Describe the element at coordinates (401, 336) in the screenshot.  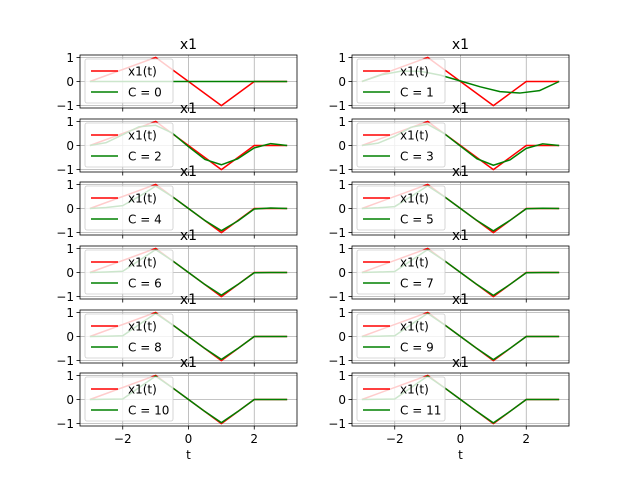
I see `legend: x1(t) C = 9` at that location.